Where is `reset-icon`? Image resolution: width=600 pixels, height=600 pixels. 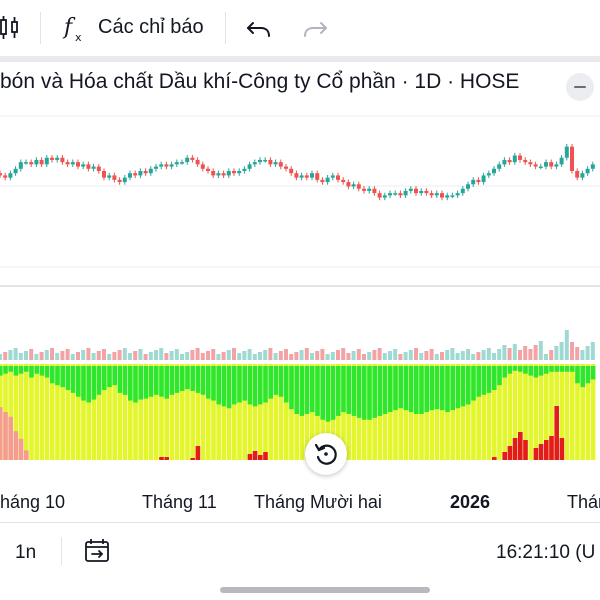
reset-icon is located at coordinates (325, 454).